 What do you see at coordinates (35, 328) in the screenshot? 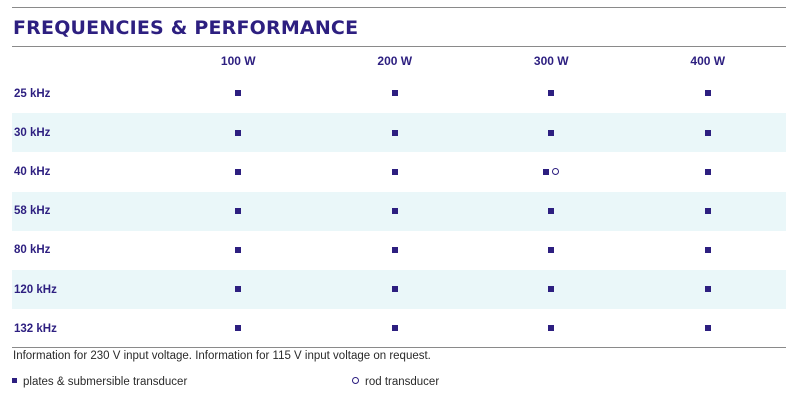
I see `frequency-label: 132 kHz` at bounding box center [35, 328].